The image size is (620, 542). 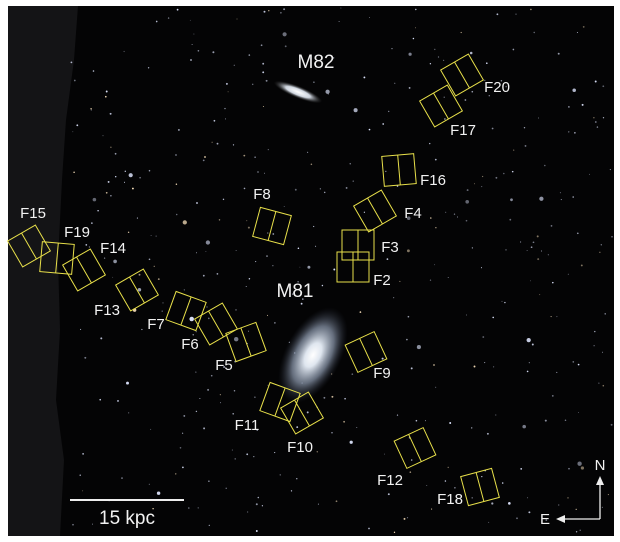 I want to click on field-label: F18, so click(x=450, y=499).